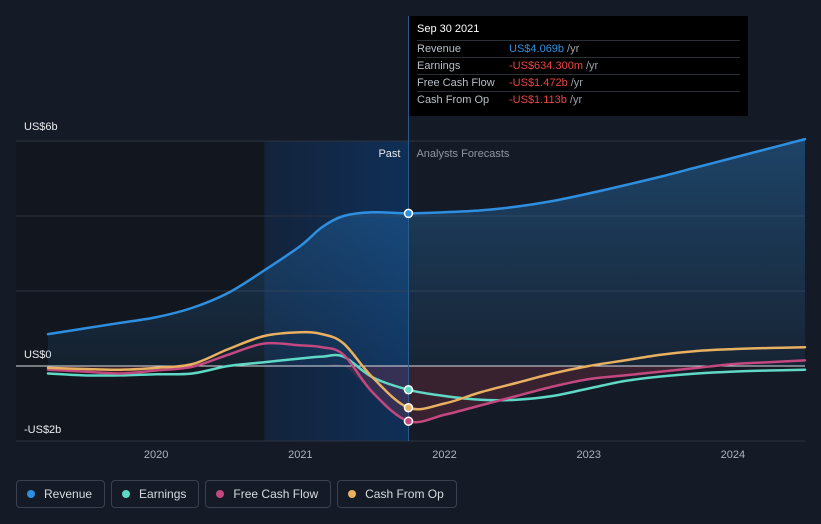  What do you see at coordinates (404, 494) in the screenshot?
I see `legend-label: Cash From Op` at bounding box center [404, 494].